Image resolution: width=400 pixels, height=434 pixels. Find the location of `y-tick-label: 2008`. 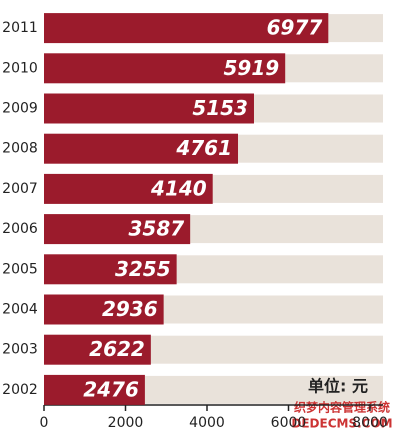

y-tick-label: 2008 is located at coordinates (20, 149).